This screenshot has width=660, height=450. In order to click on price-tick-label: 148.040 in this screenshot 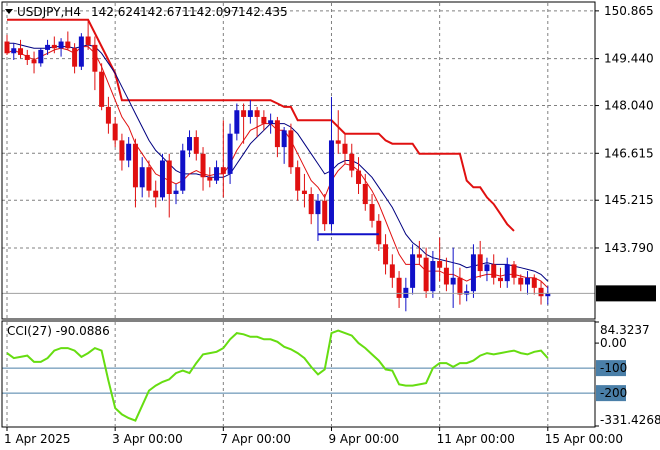, I will do `click(629, 106)`.